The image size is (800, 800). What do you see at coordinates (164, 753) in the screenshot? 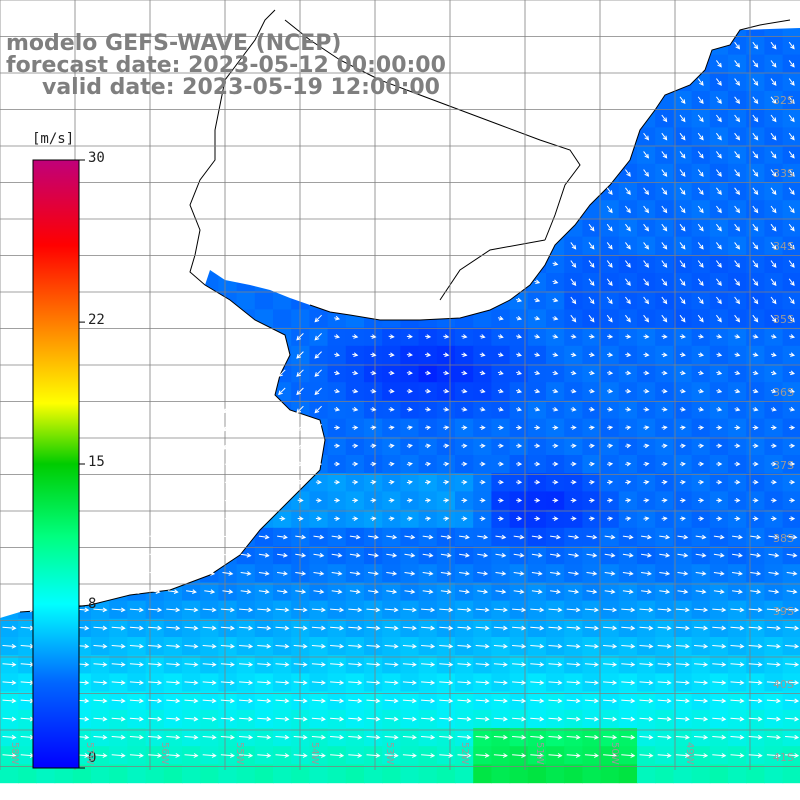
I see `lon-label: 56W` at bounding box center [164, 753].